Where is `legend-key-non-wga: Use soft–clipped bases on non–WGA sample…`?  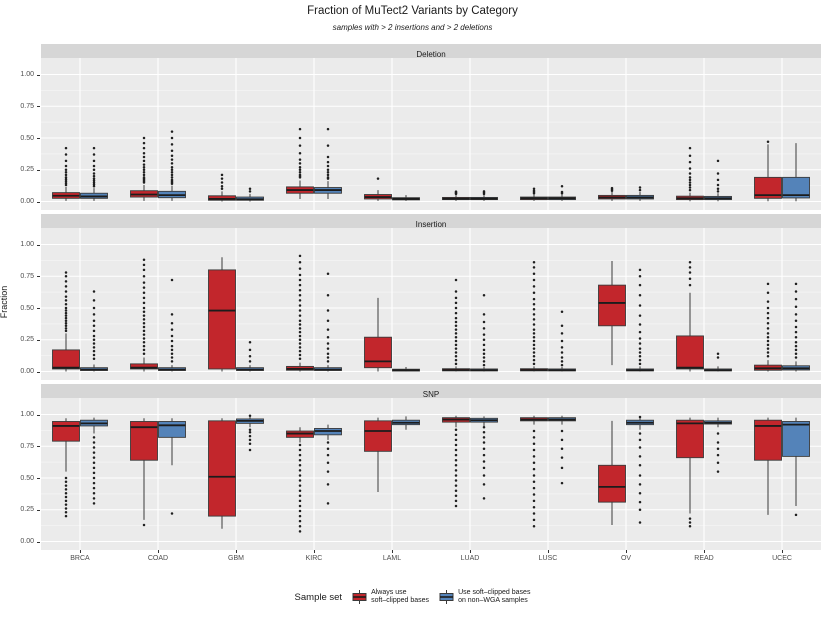 legend-key-non-wga: Use soft–clipped bases on non–WGA sample… is located at coordinates (484, 597).